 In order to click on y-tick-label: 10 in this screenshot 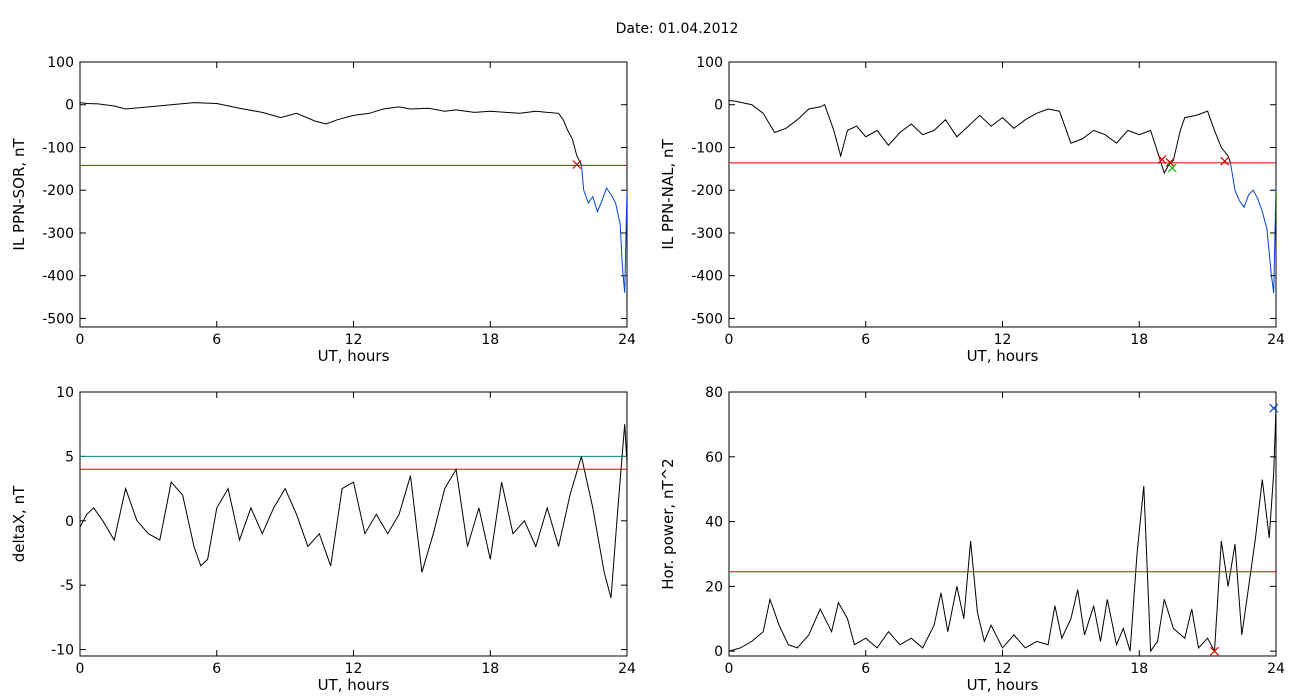, I will do `click(65, 393)`.